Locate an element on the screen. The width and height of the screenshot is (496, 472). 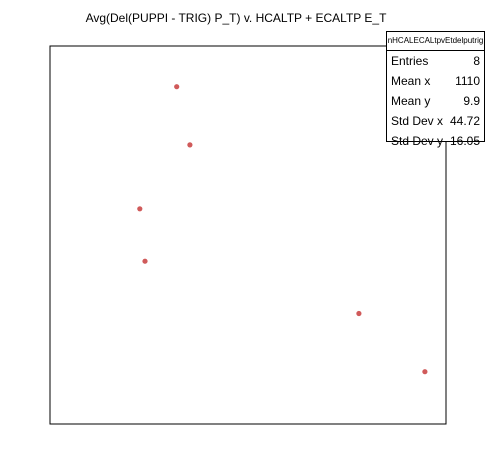
stats-value: 9.9 is located at coordinates (471, 101).